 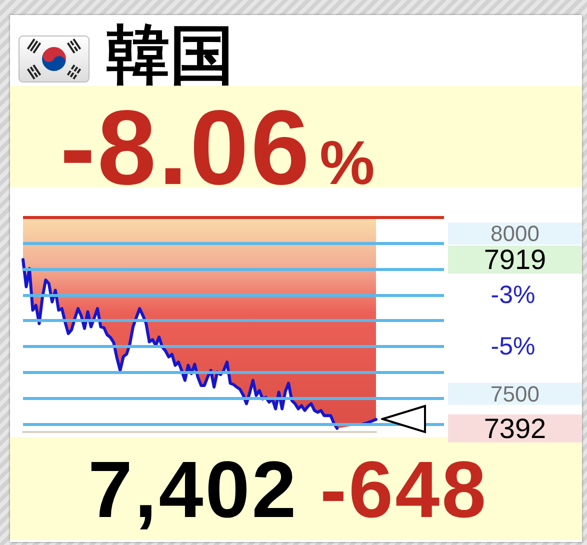 I want to click on text: 7,402, so click(x=193, y=489).